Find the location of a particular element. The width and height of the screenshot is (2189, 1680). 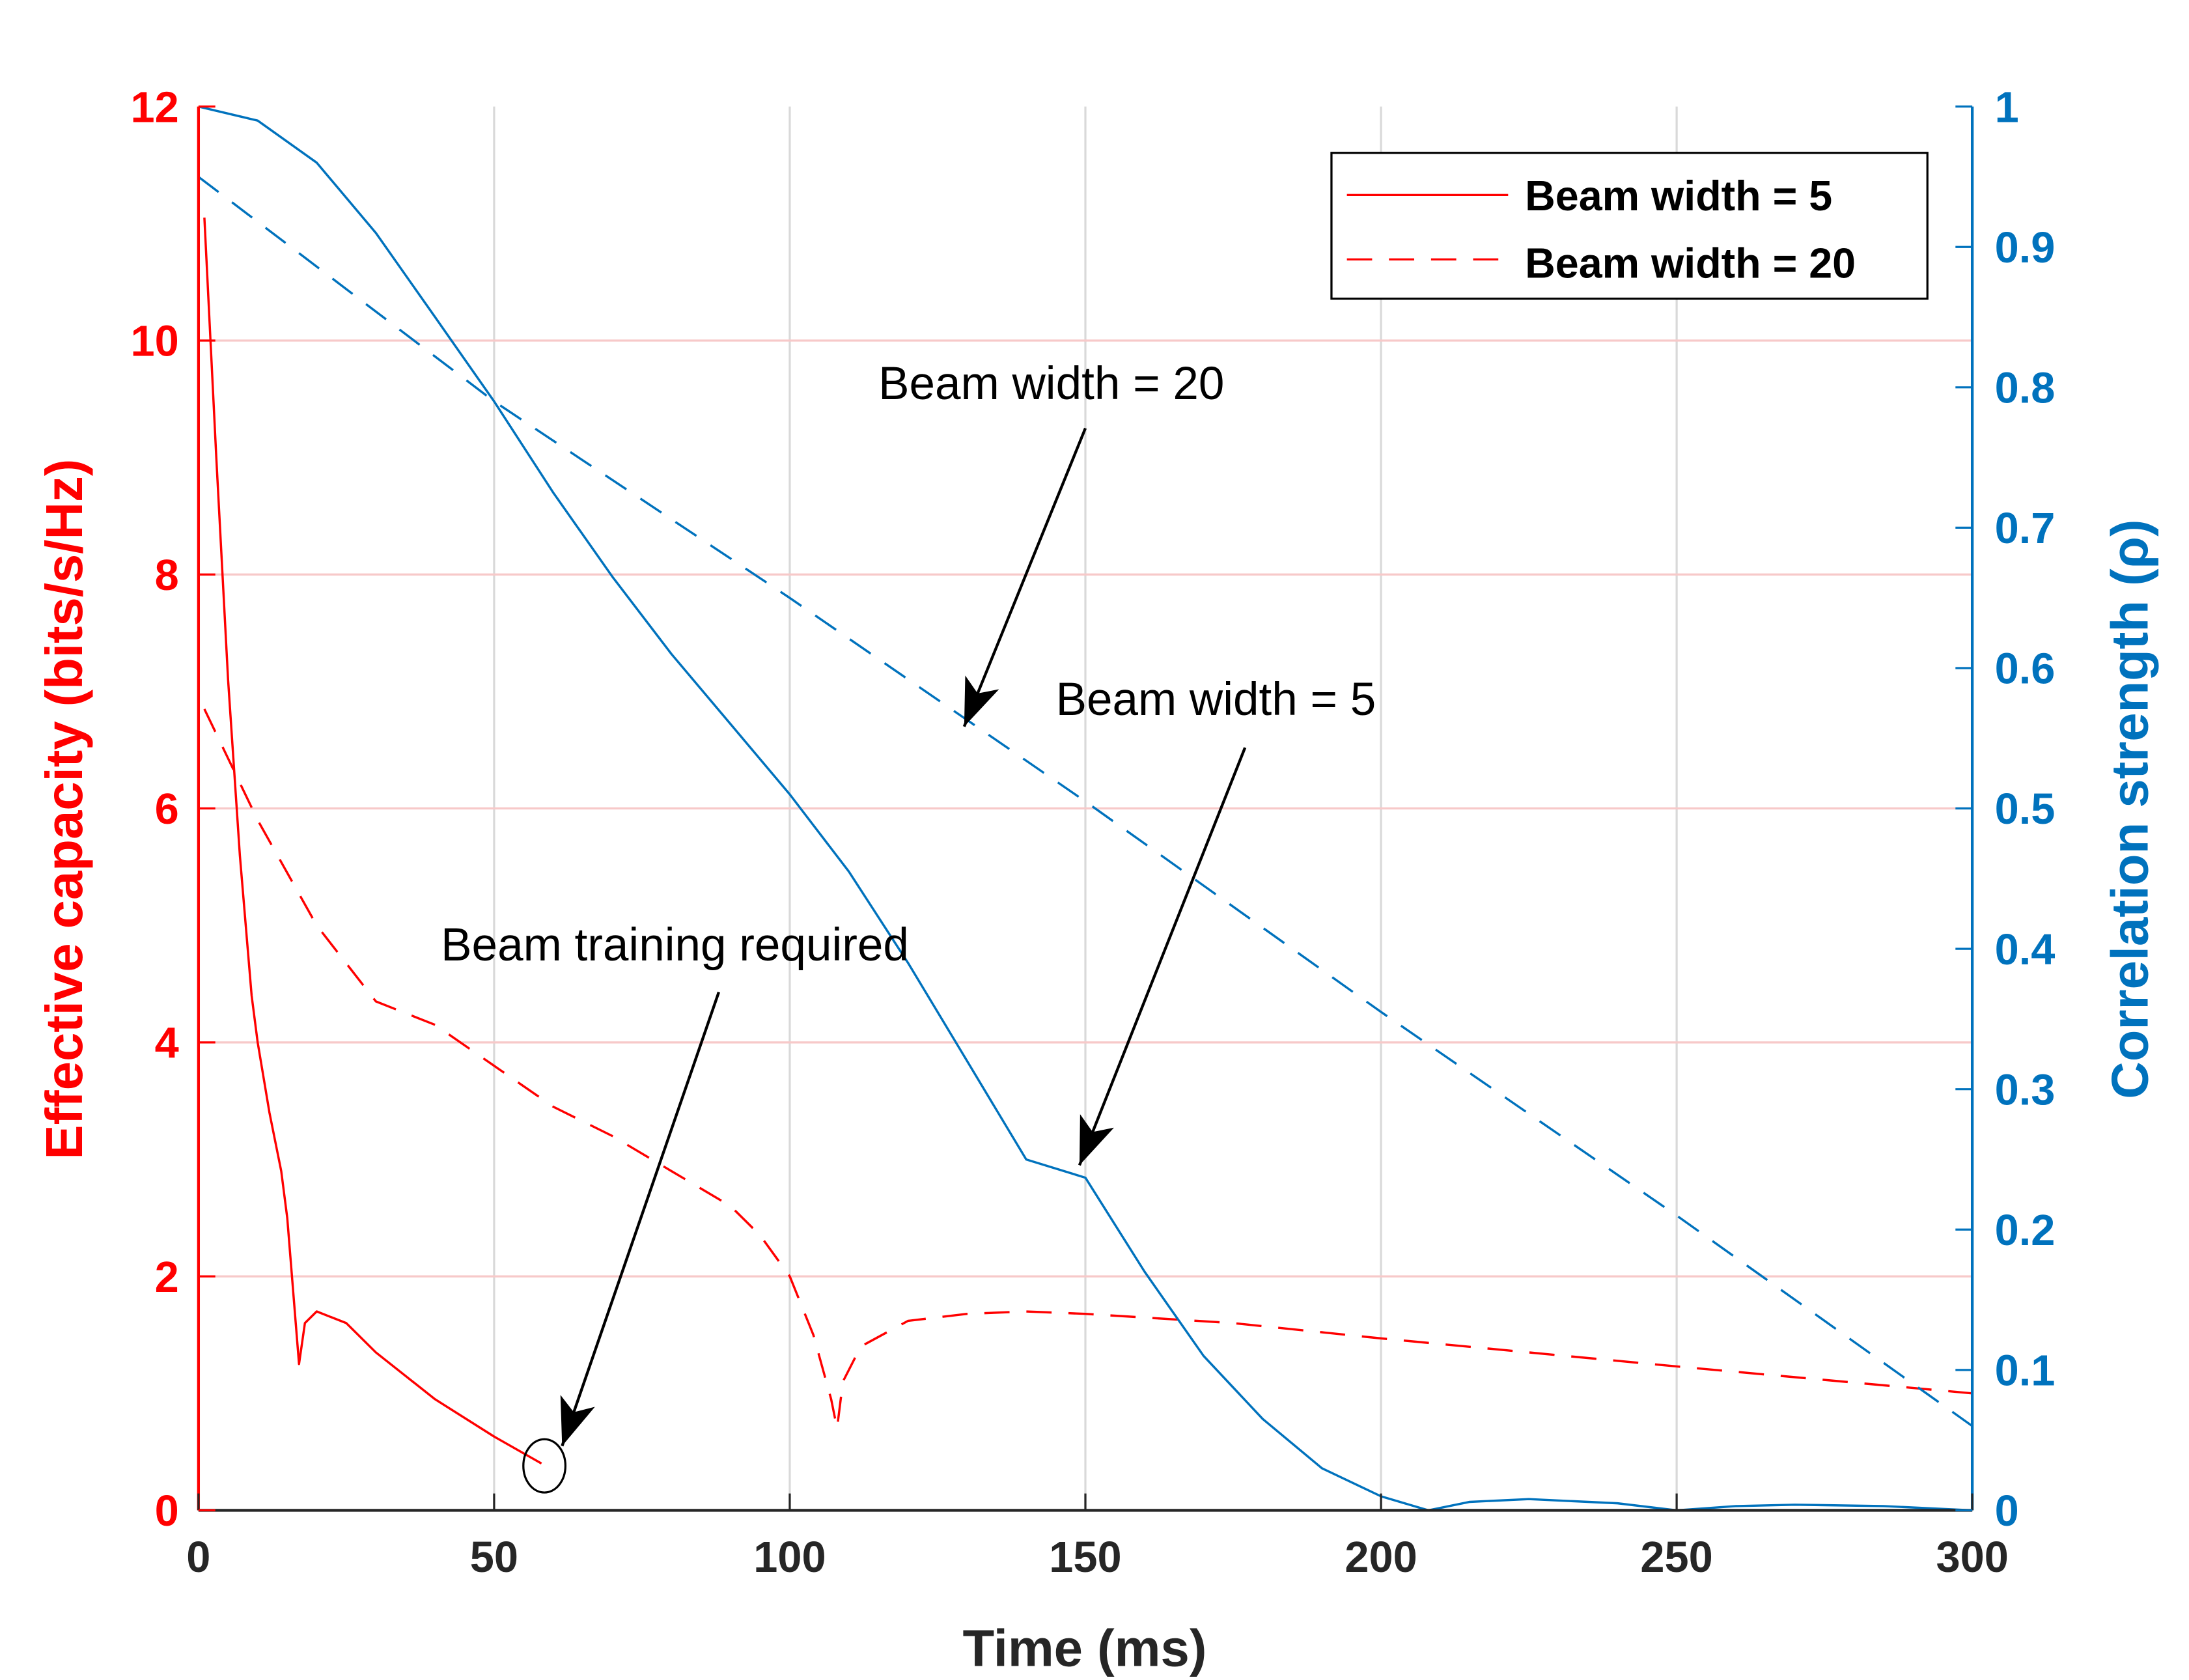

left-y-tick-label: 6 is located at coordinates (167, 809).